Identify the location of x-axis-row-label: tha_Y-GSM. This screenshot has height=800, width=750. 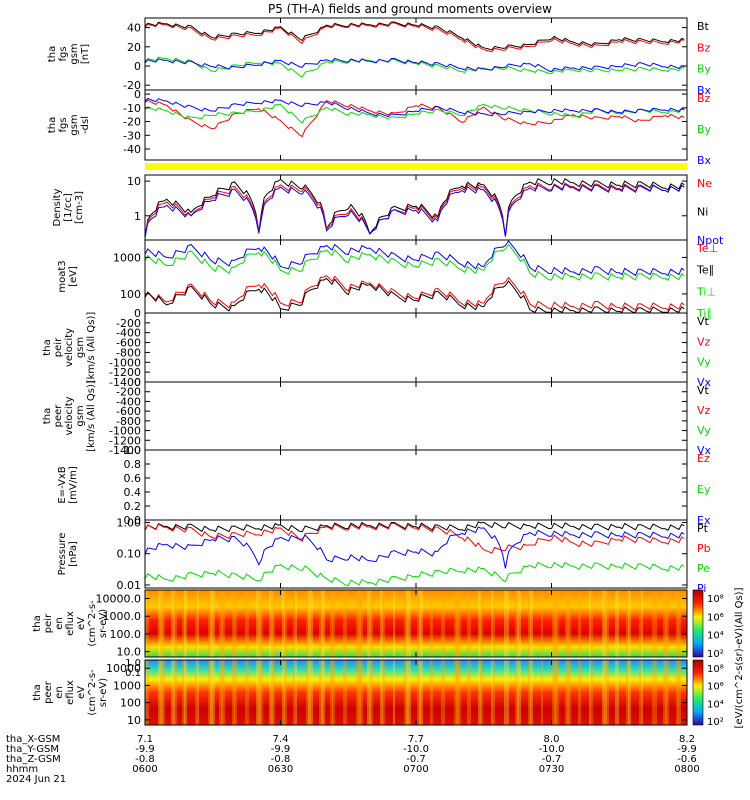
(32, 749).